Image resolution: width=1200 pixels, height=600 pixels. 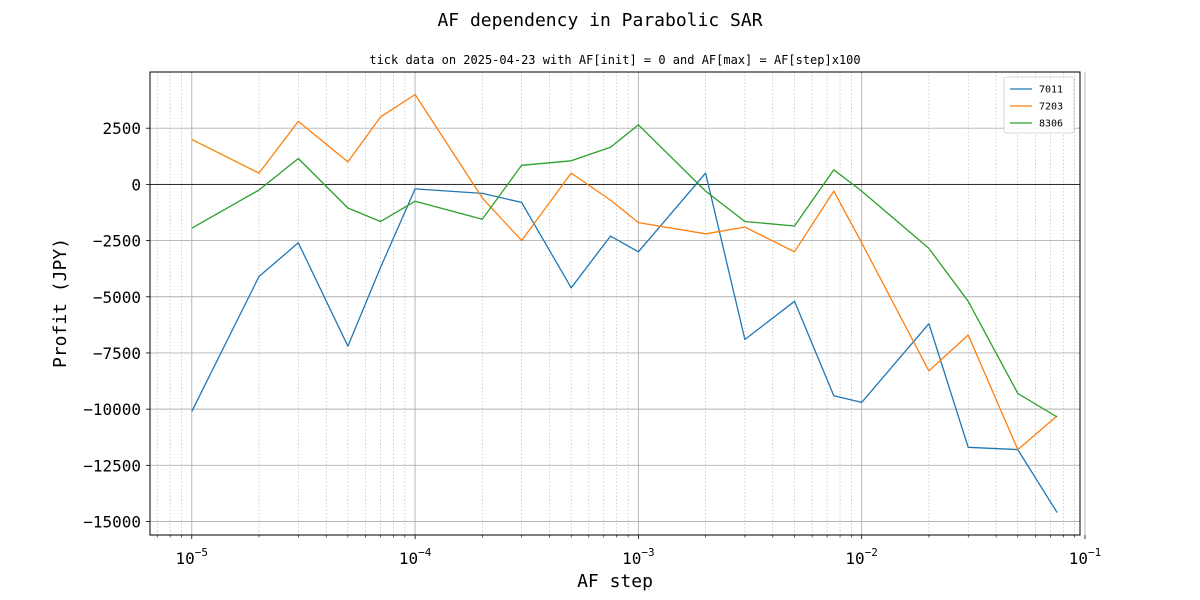 I want to click on legend: 7011 7203 8306, so click(x=1039, y=105).